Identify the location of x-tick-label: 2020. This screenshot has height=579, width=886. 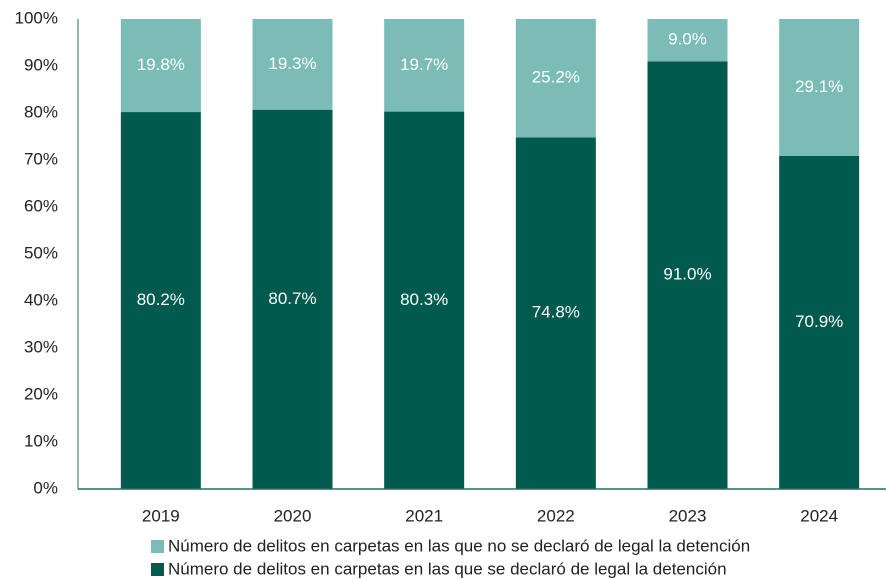
(293, 515).